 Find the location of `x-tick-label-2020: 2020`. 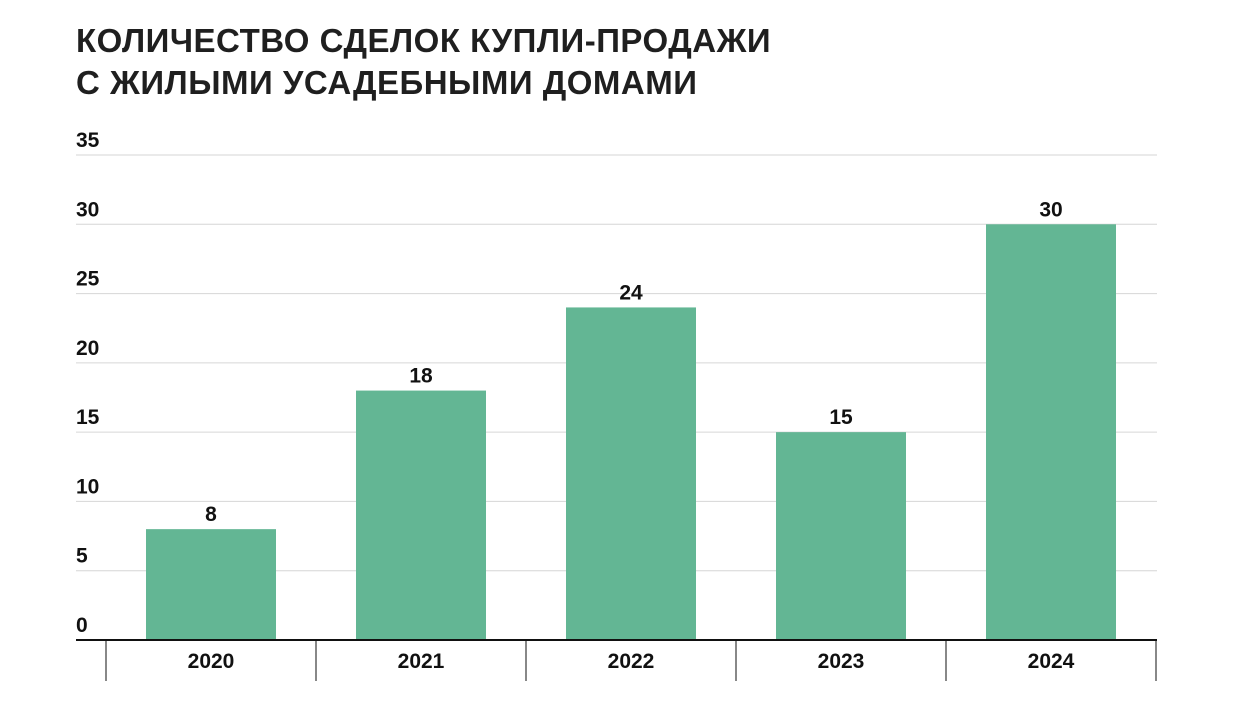

x-tick-label-2020: 2020 is located at coordinates (211, 661).